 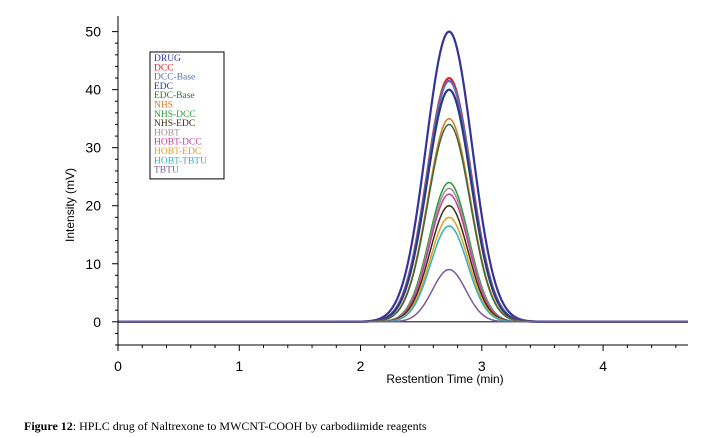 I want to click on x-tick-label: 2, so click(x=361, y=366).